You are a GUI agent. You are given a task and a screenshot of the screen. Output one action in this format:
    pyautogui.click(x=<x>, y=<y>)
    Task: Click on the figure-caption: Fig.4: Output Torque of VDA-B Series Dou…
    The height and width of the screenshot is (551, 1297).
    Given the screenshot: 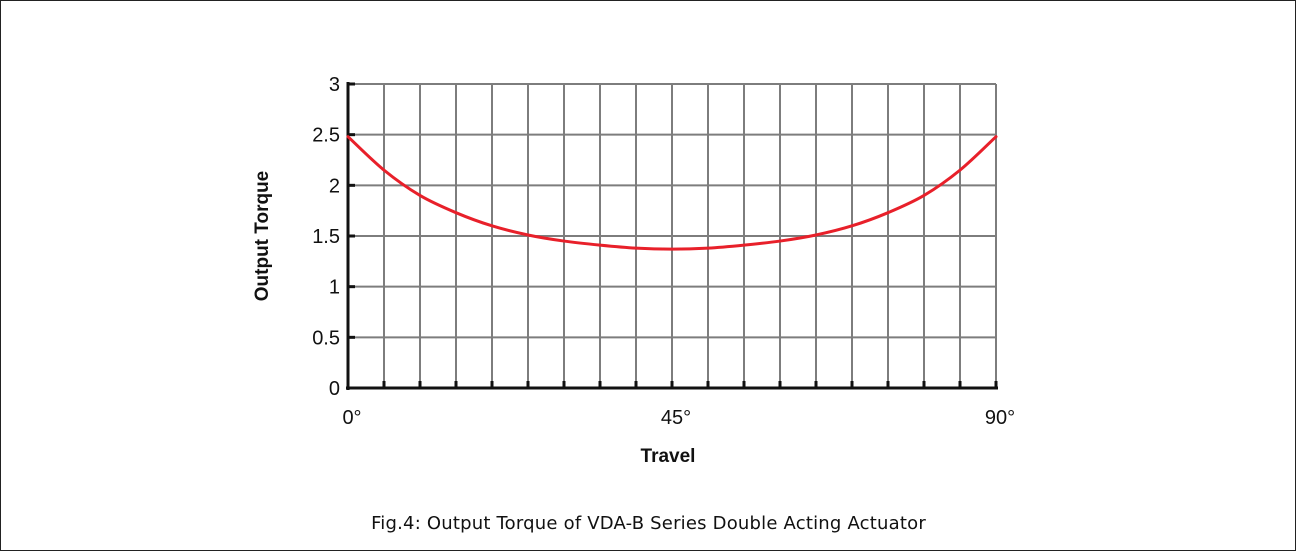 What is the action you would take?
    pyautogui.click(x=648, y=523)
    